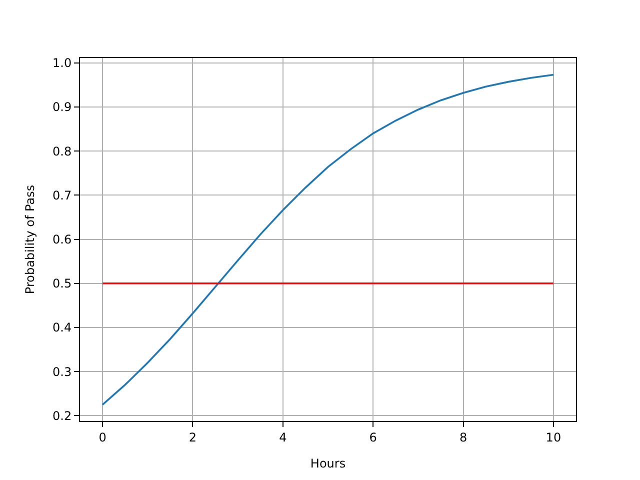  Describe the element at coordinates (62, 107) in the screenshot. I see `y-tick-label: 0.9` at that location.